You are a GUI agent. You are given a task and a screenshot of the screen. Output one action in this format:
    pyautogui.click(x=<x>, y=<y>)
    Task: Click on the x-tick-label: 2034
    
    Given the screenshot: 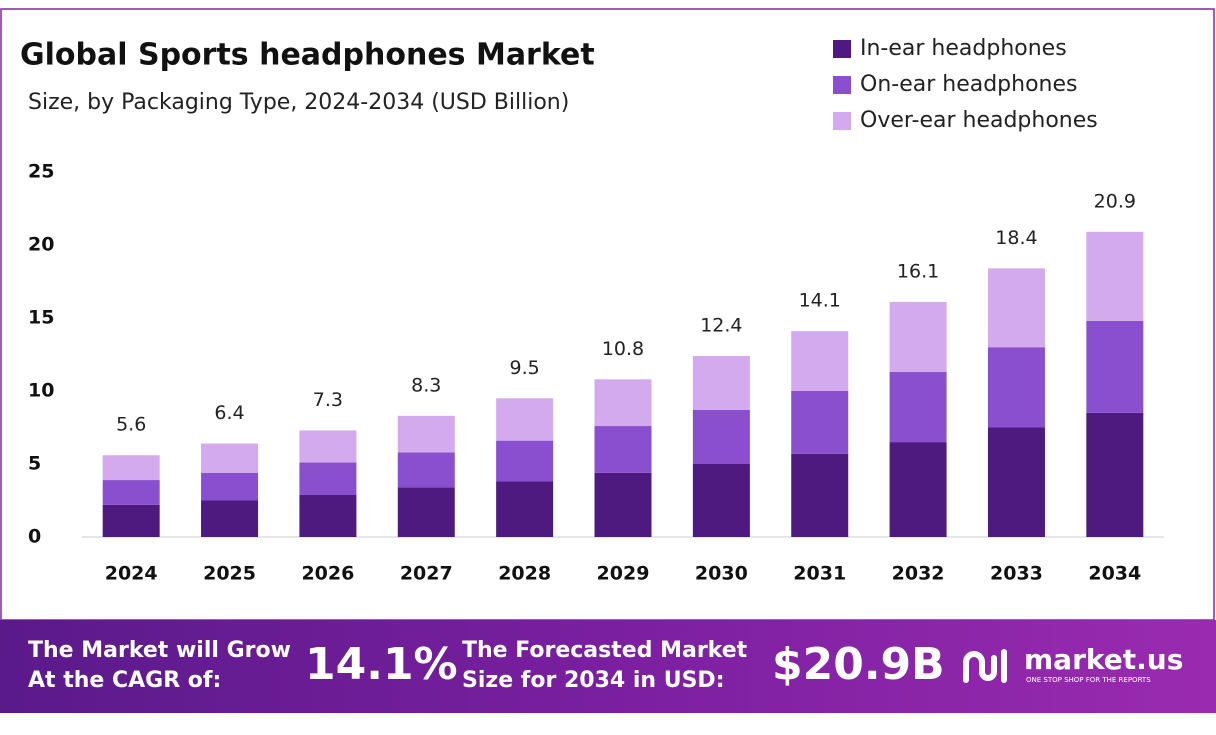 What is the action you would take?
    pyautogui.click(x=1114, y=574)
    